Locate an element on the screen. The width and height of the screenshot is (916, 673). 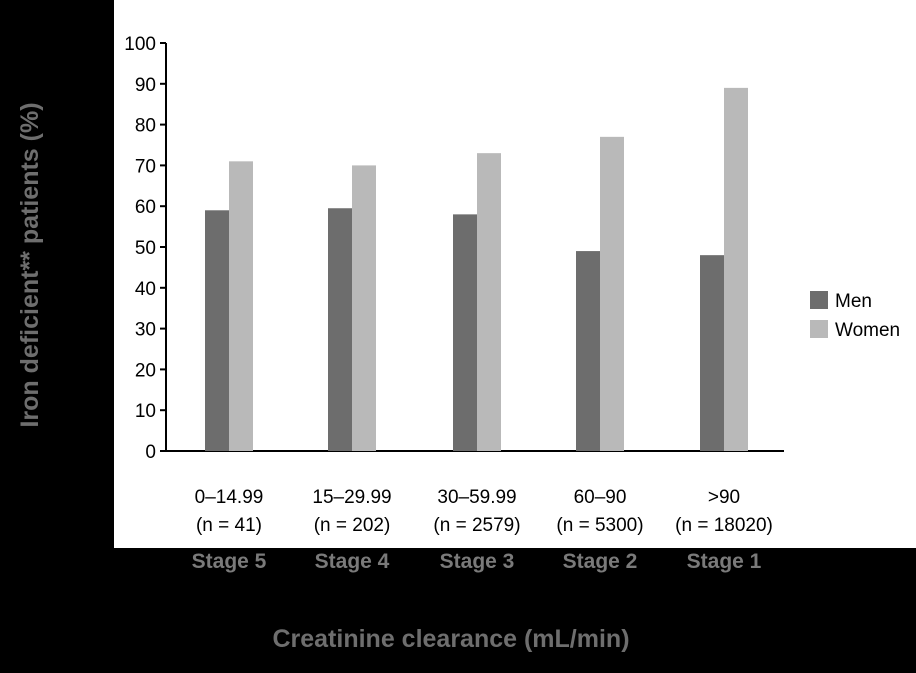
legend-label-women: Women is located at coordinates (867, 330).